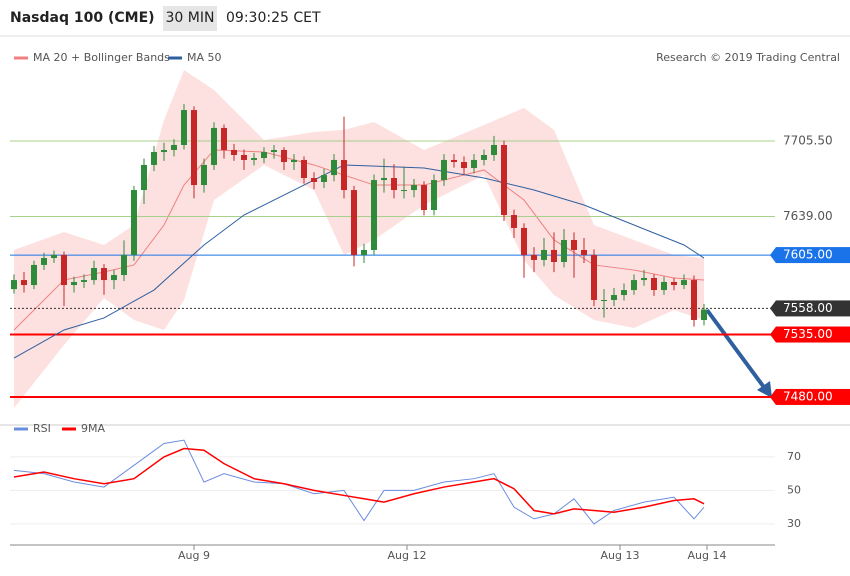 The height and width of the screenshot is (576, 850). I want to click on x-tick-label: Aug 12, so click(407, 555).